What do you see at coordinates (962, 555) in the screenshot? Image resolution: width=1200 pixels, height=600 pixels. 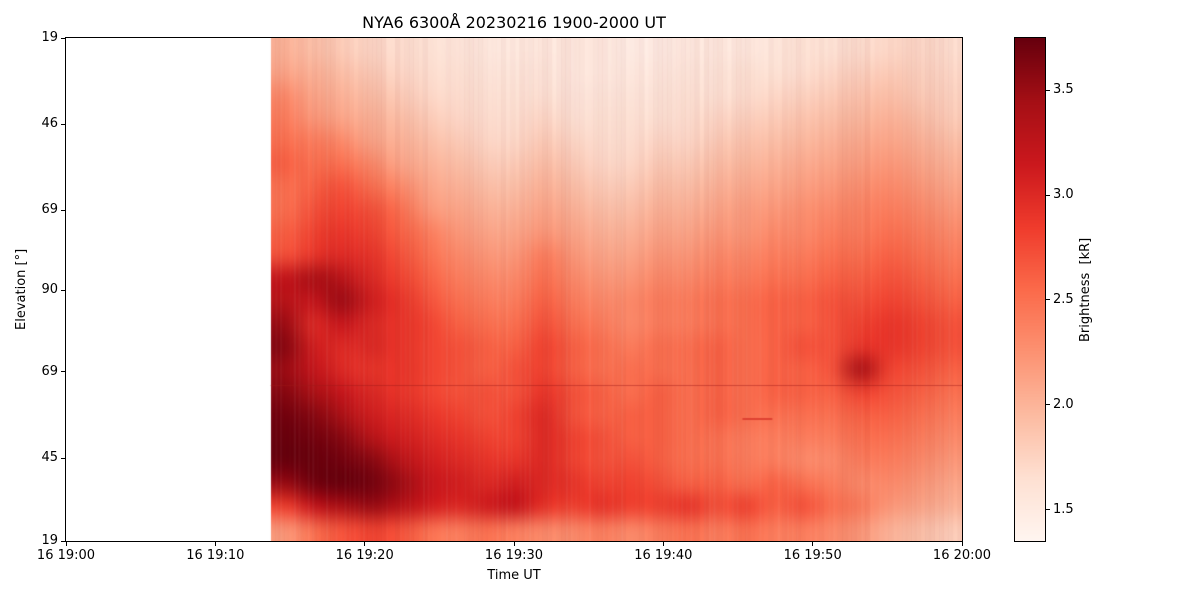 I see `x-tick-label: 16 20:00` at bounding box center [962, 555].